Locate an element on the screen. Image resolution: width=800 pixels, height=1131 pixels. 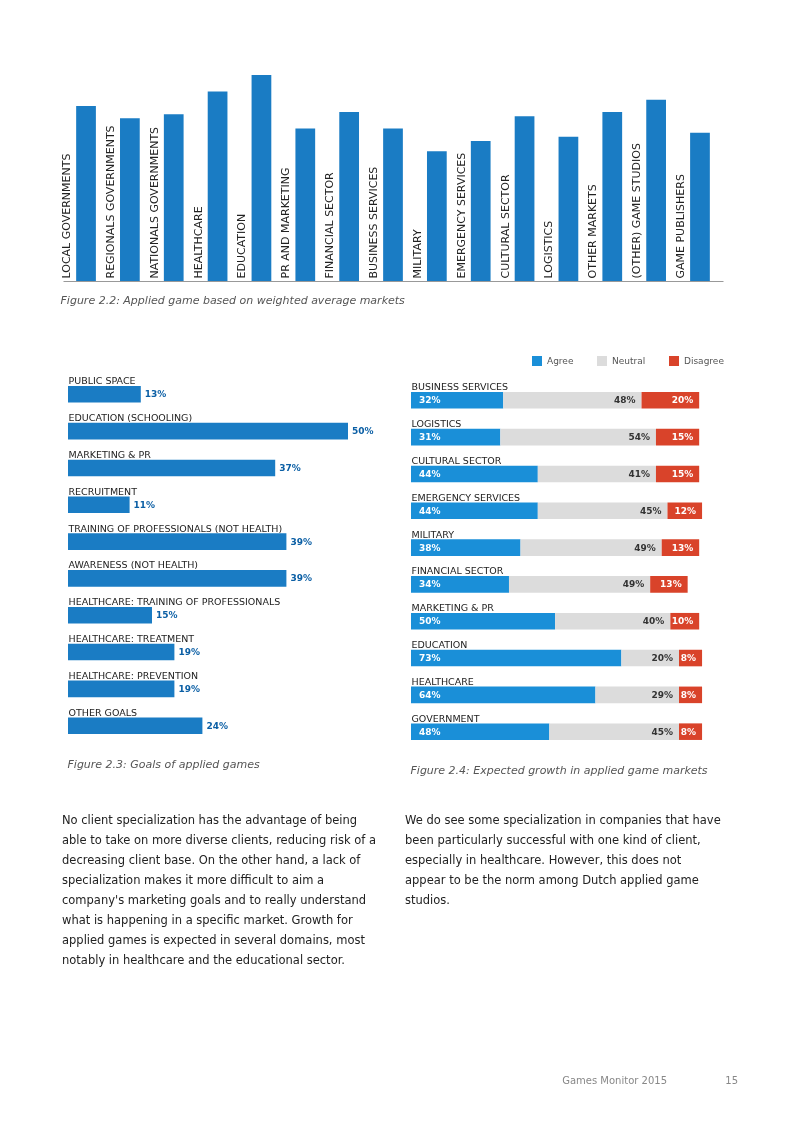
y-tick-label: EDUCATION (SCHOOLING) is located at coordinates (130, 418).